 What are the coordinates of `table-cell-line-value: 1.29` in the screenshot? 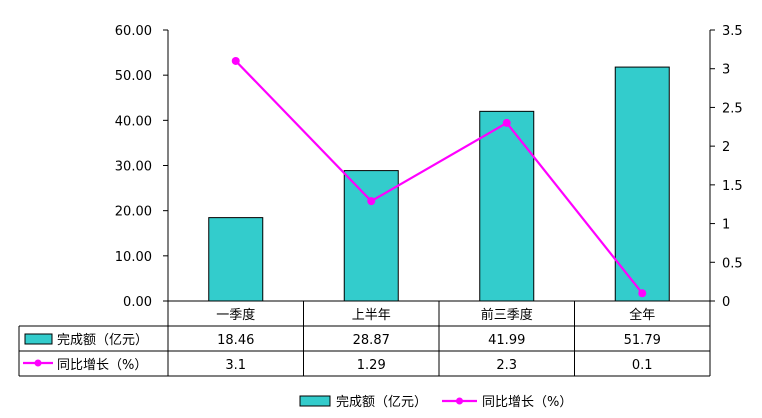 It's located at (371, 365).